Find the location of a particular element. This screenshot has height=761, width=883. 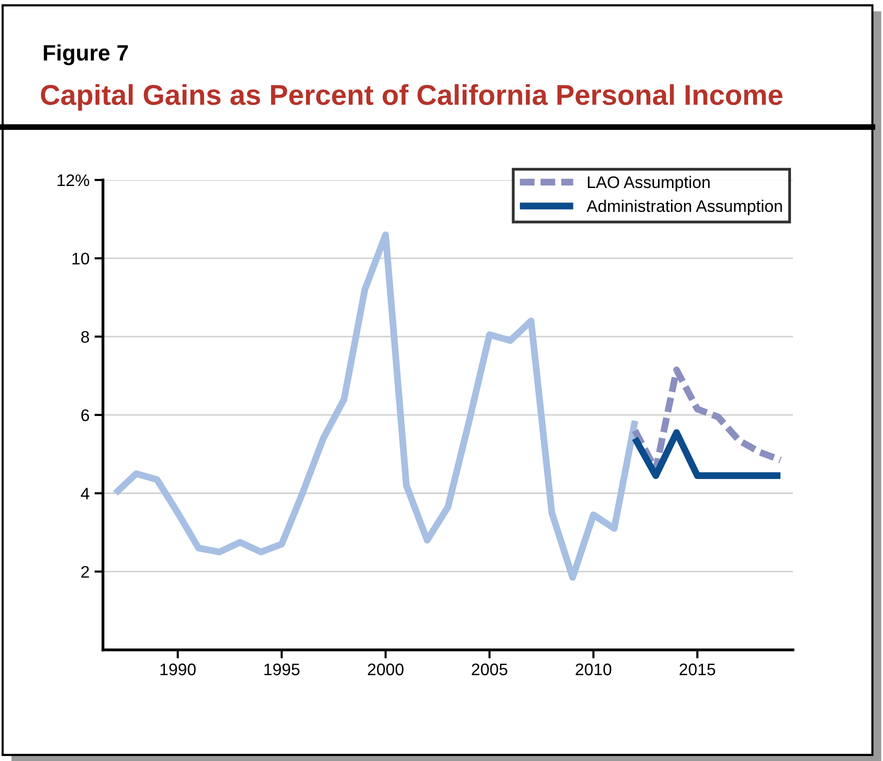

chart-title: Capital Gains as Percent of California Personal Income is located at coordinates (411, 97).